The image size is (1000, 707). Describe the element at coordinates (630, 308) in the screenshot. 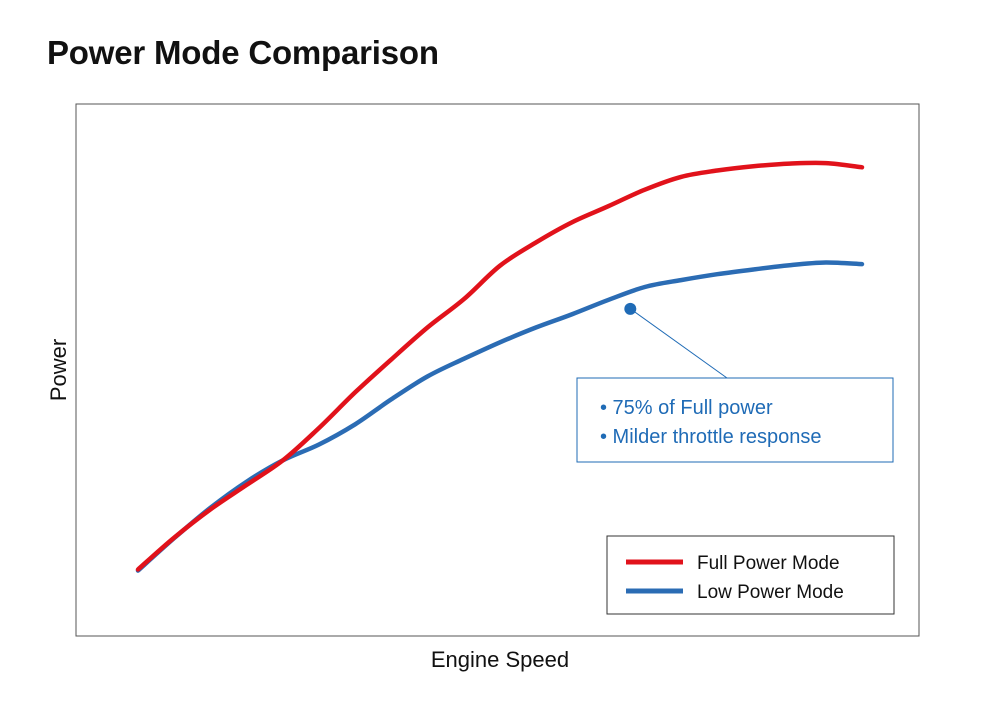

I see `annotation-point` at that location.